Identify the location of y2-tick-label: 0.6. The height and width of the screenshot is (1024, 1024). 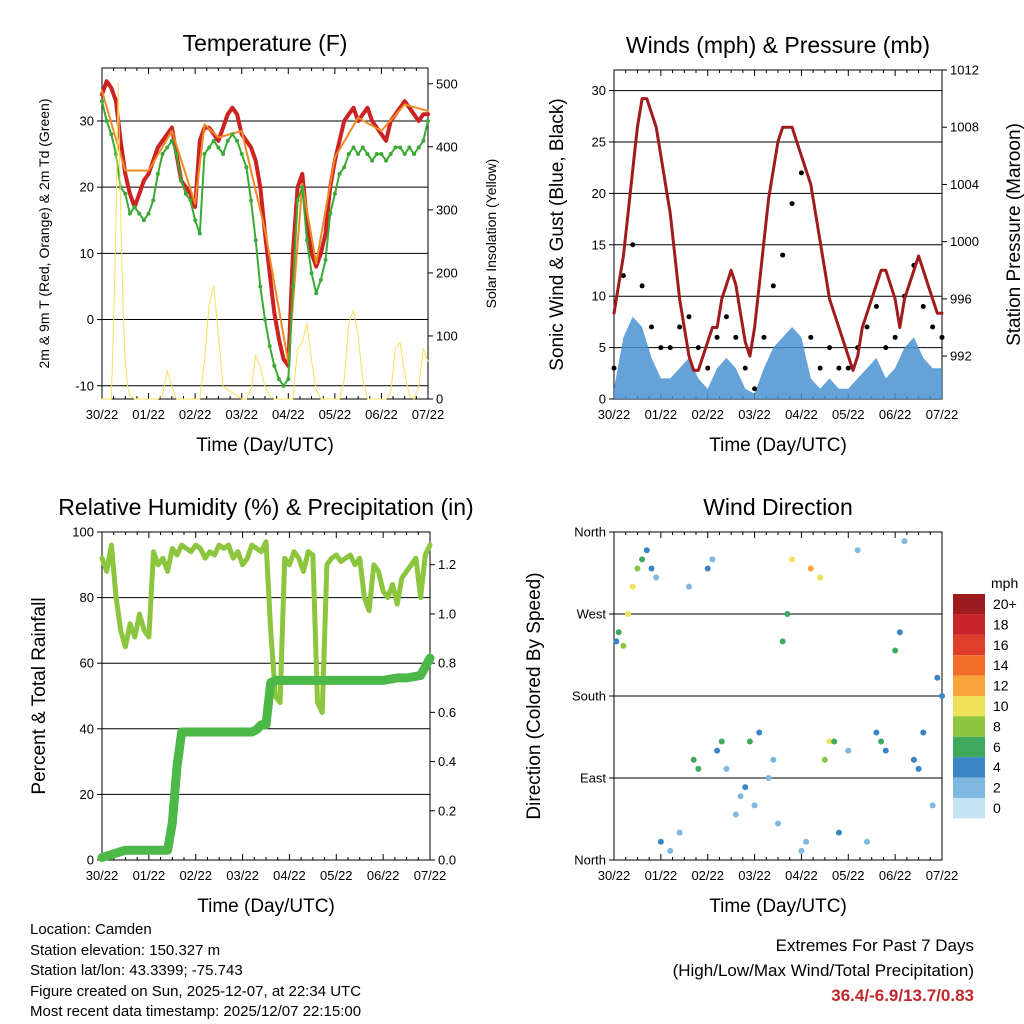
(447, 712).